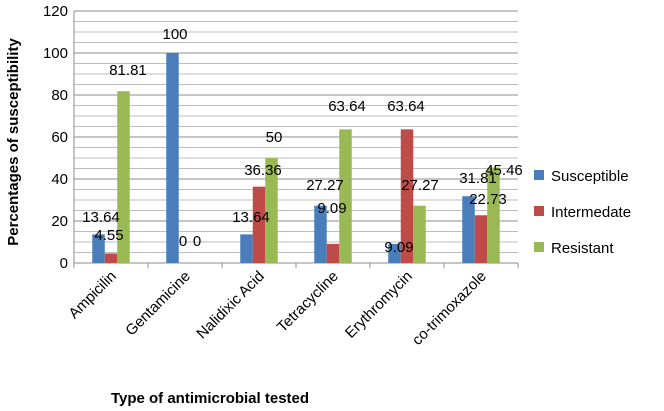  What do you see at coordinates (449, 308) in the screenshot?
I see `x-tick-label: co-trimoxazole` at bounding box center [449, 308].